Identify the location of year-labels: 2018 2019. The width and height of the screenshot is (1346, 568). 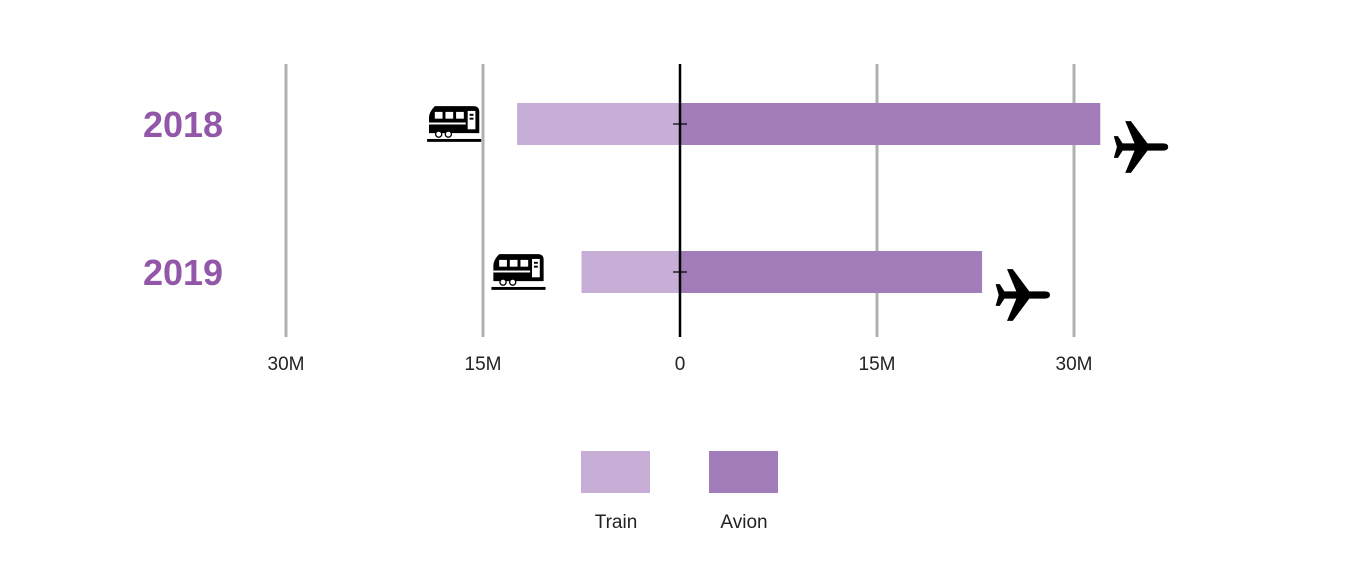
(183, 198).